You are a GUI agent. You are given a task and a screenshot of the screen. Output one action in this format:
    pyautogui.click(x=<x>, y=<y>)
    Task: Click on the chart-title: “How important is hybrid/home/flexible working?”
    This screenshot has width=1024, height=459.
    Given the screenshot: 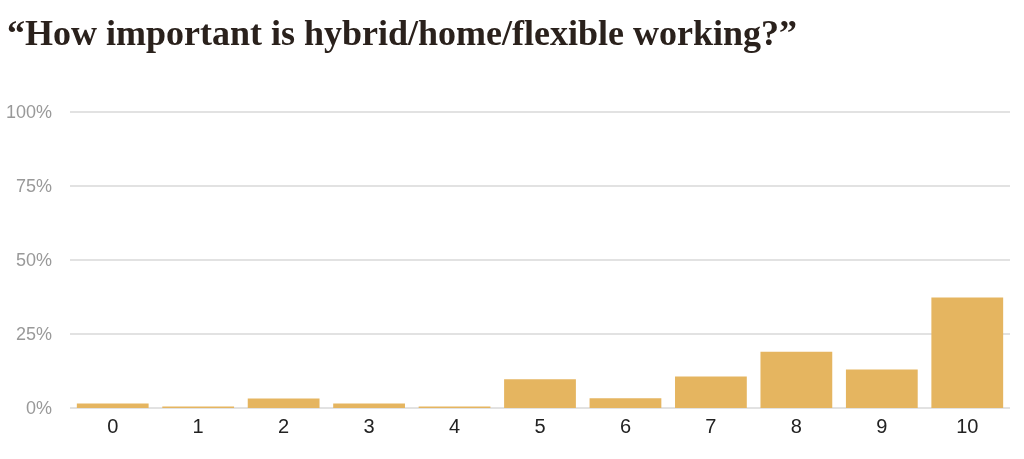 What is the action you would take?
    pyautogui.click(x=402, y=33)
    